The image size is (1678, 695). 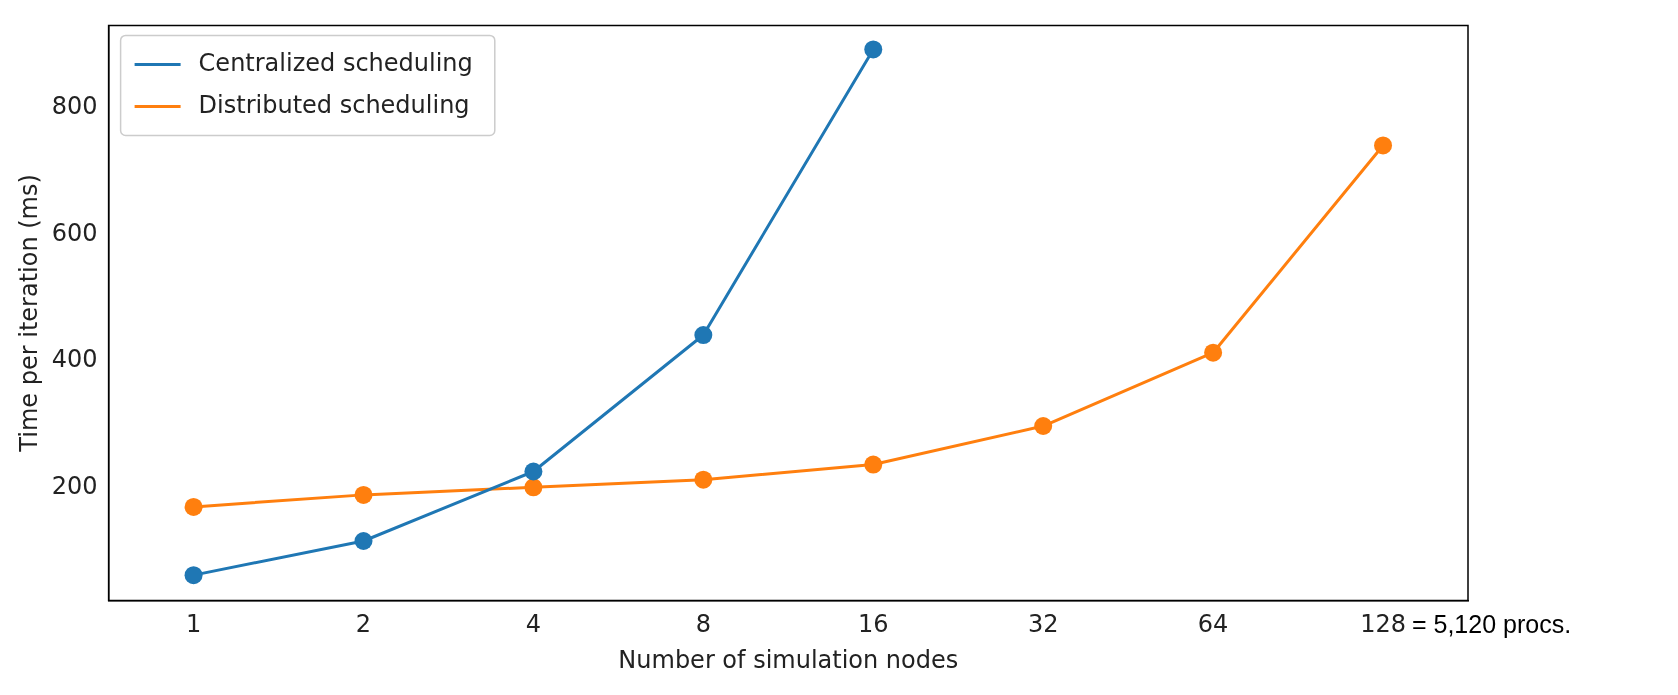 I want to click on y-tick-label: 400, so click(x=74, y=359).